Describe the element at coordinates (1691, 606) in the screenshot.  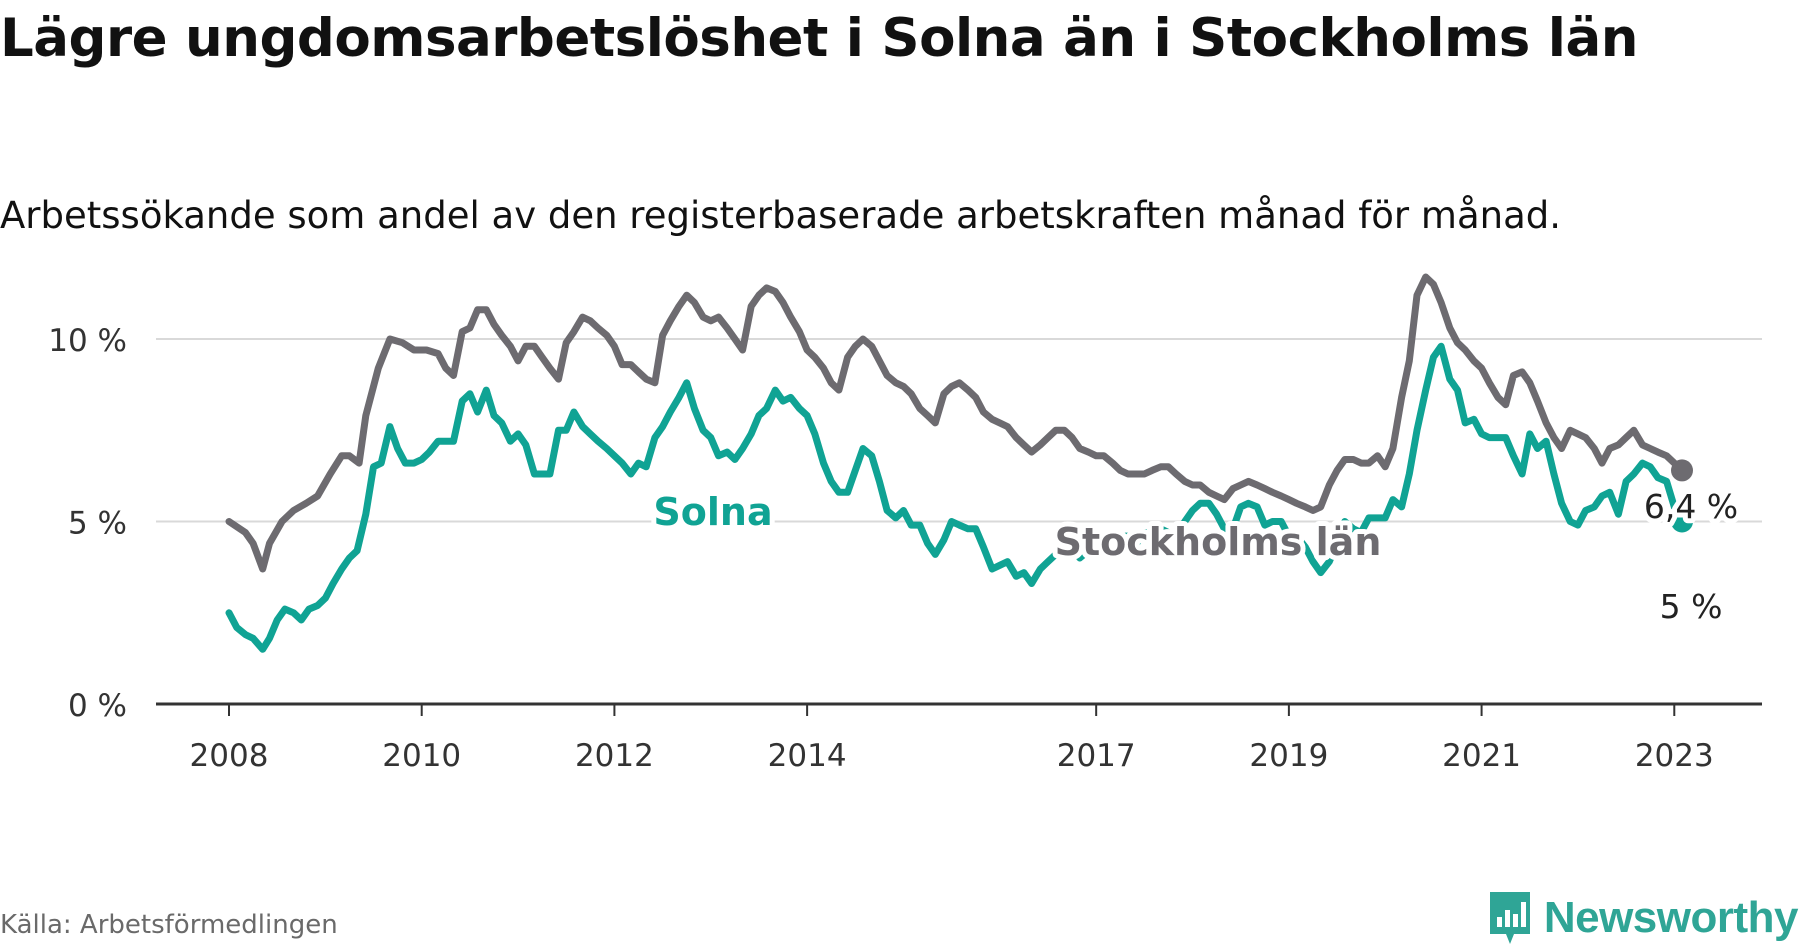
I see `end-value-label-solna: 5 %` at that location.